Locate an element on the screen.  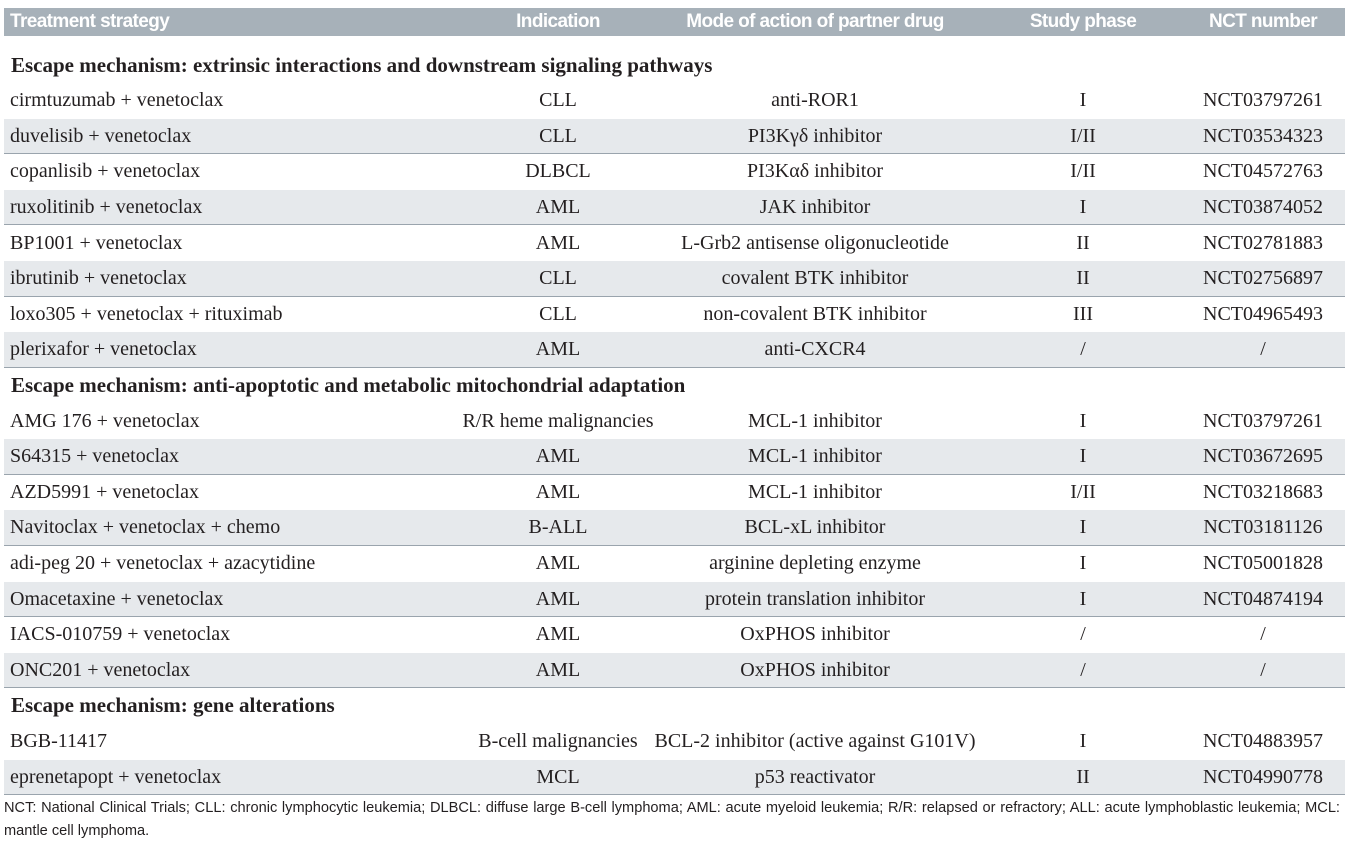
nct-number: NCT02756897 is located at coordinates (1263, 278).